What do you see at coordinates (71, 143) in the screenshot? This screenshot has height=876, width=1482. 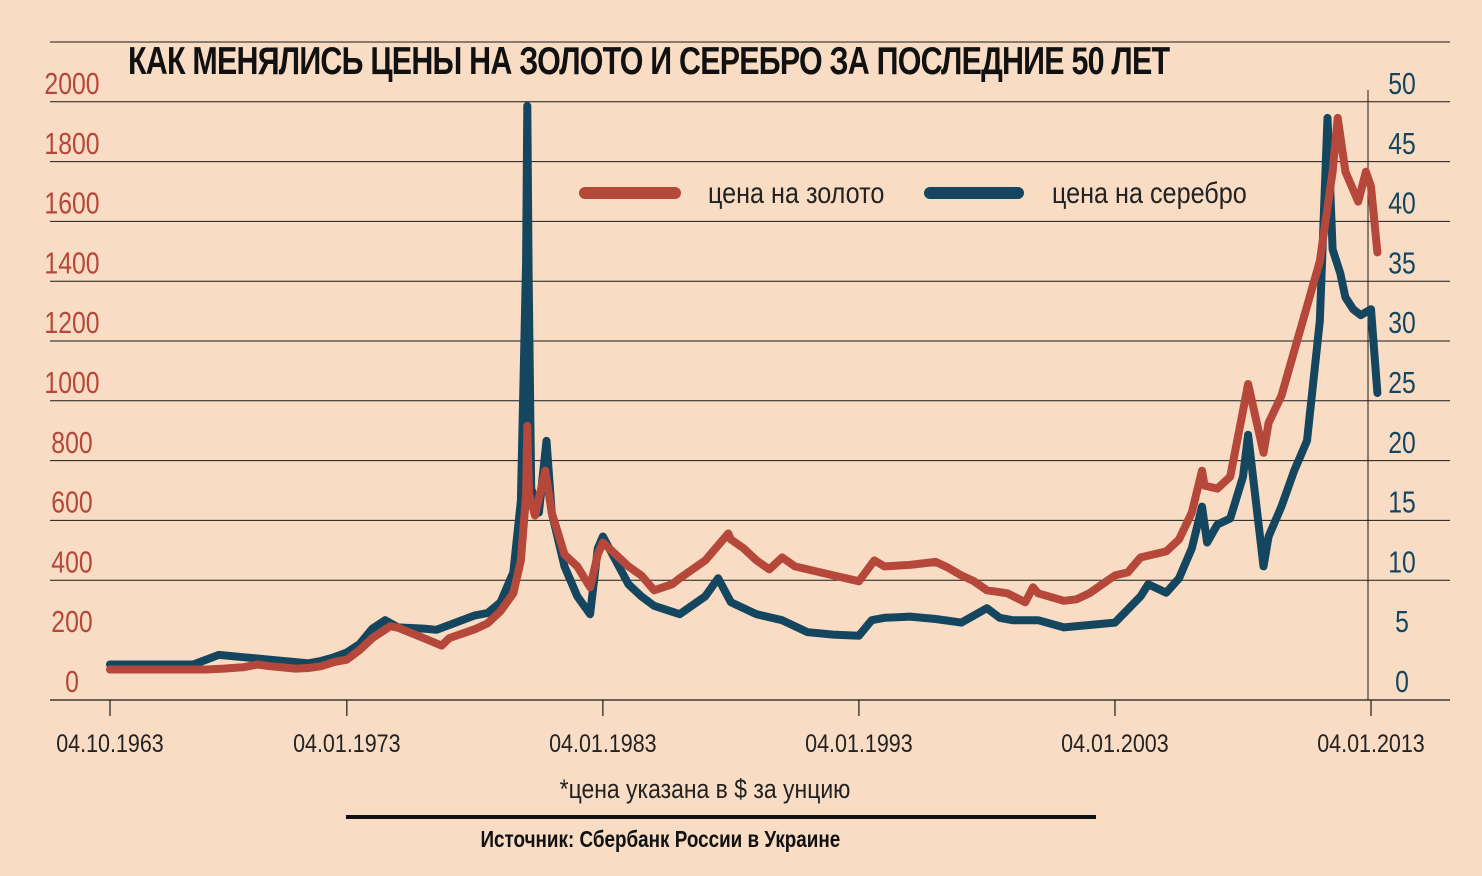 I see `left-tick-label: 1800` at bounding box center [71, 143].